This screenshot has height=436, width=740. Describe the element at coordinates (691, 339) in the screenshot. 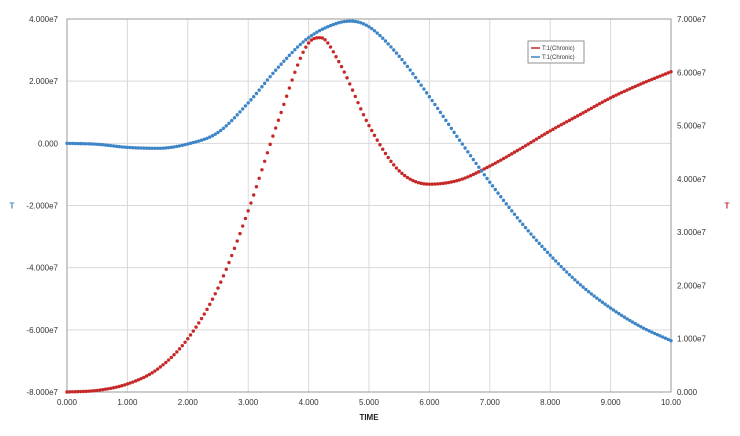

I see `y-right-tick-label: 1.000e7` at that location.